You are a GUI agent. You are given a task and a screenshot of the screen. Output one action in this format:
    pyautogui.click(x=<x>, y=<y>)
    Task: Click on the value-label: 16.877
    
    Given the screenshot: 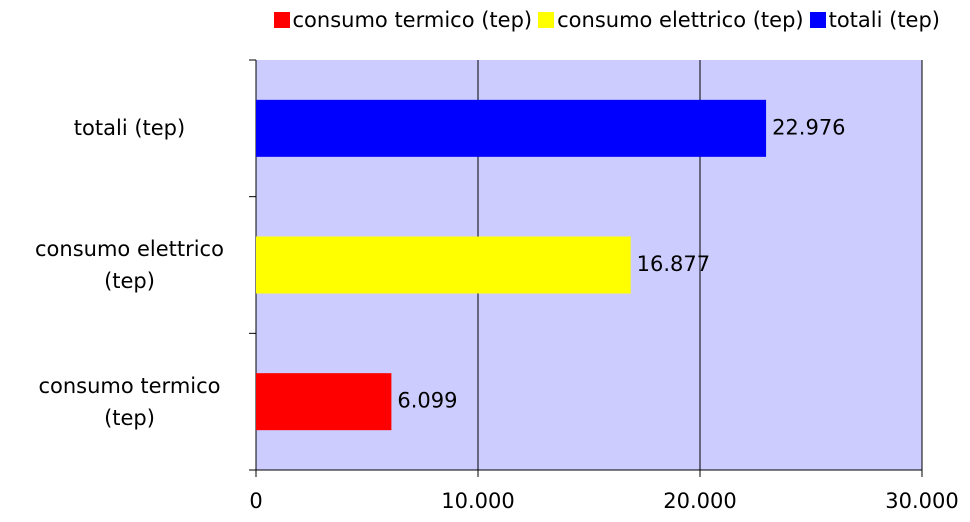 What is the action you would take?
    pyautogui.click(x=673, y=264)
    